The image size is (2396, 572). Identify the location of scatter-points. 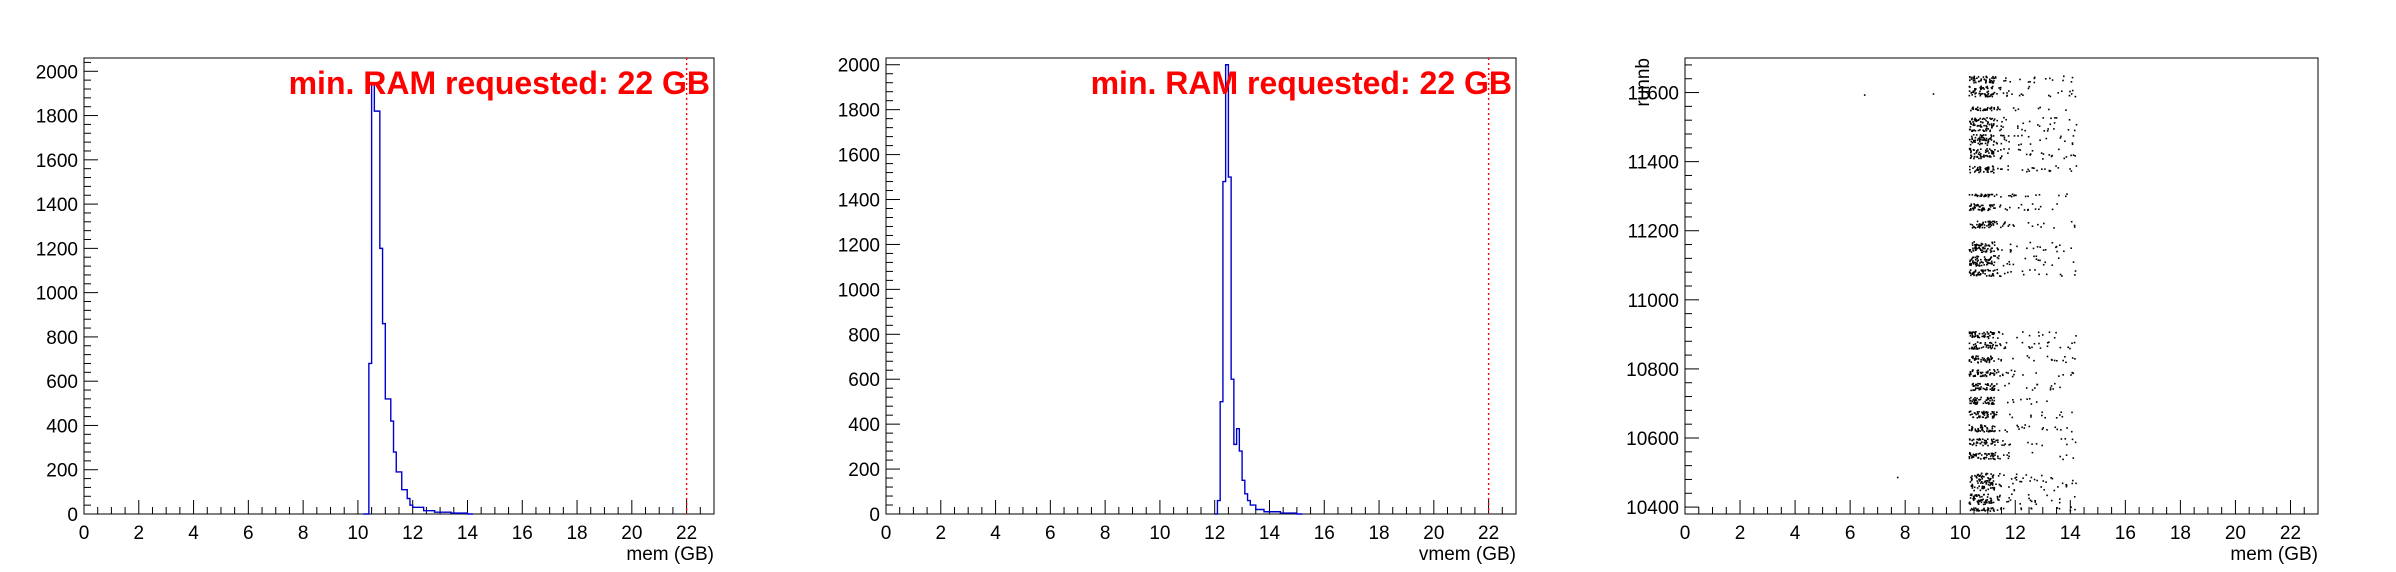
(1970, 293).